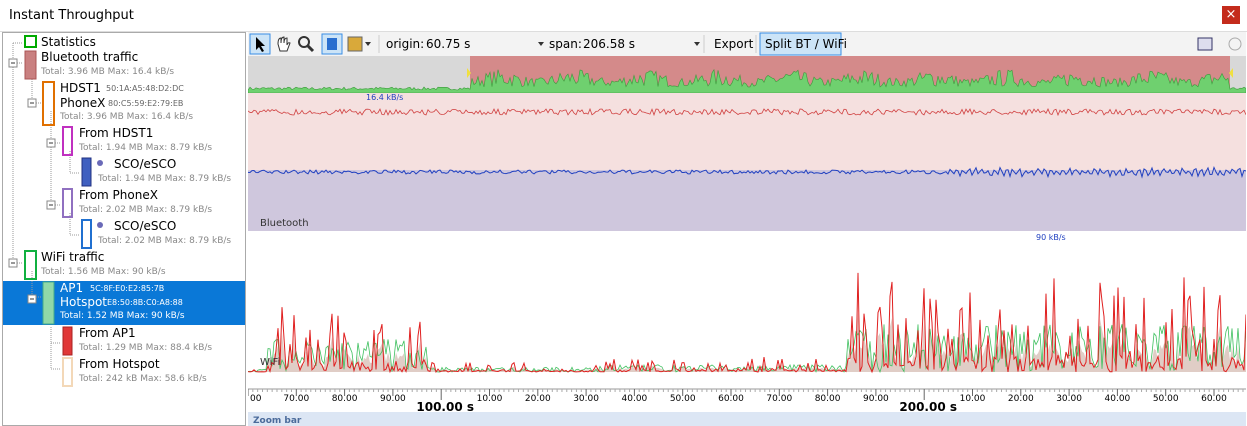  Describe the element at coordinates (145, 88) in the screenshot. I see `tree-address: 50:1A:A5:48:D2:DC` at that location.